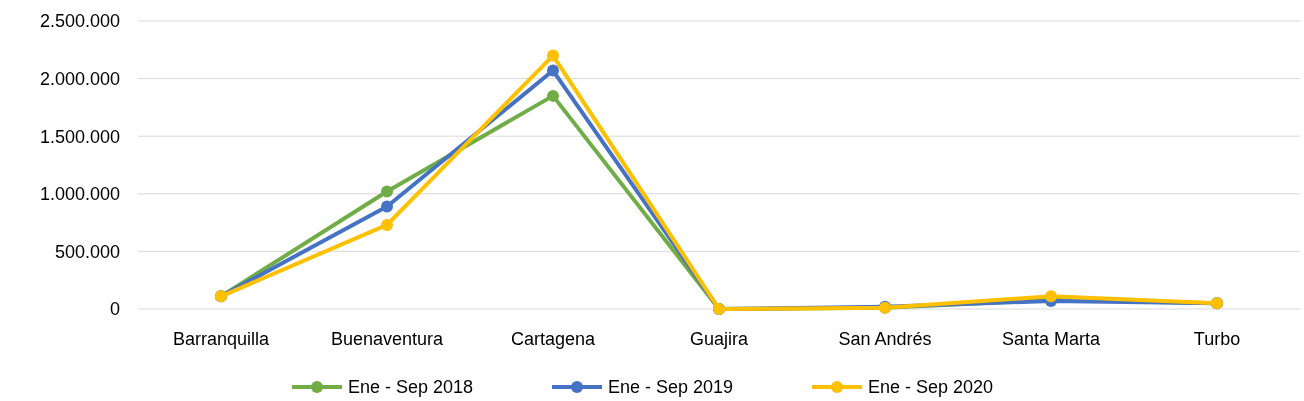 This screenshot has height=401, width=1304. What do you see at coordinates (931, 387) in the screenshot?
I see `legend-label: Ene - Sep 2020` at bounding box center [931, 387].